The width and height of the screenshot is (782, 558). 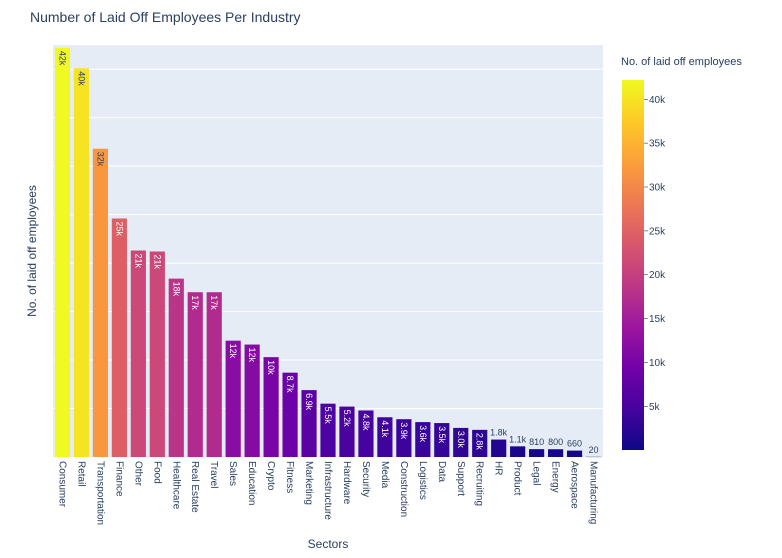 What do you see at coordinates (194, 487) in the screenshot?
I see `x-tick-label: Real Estate` at bounding box center [194, 487].